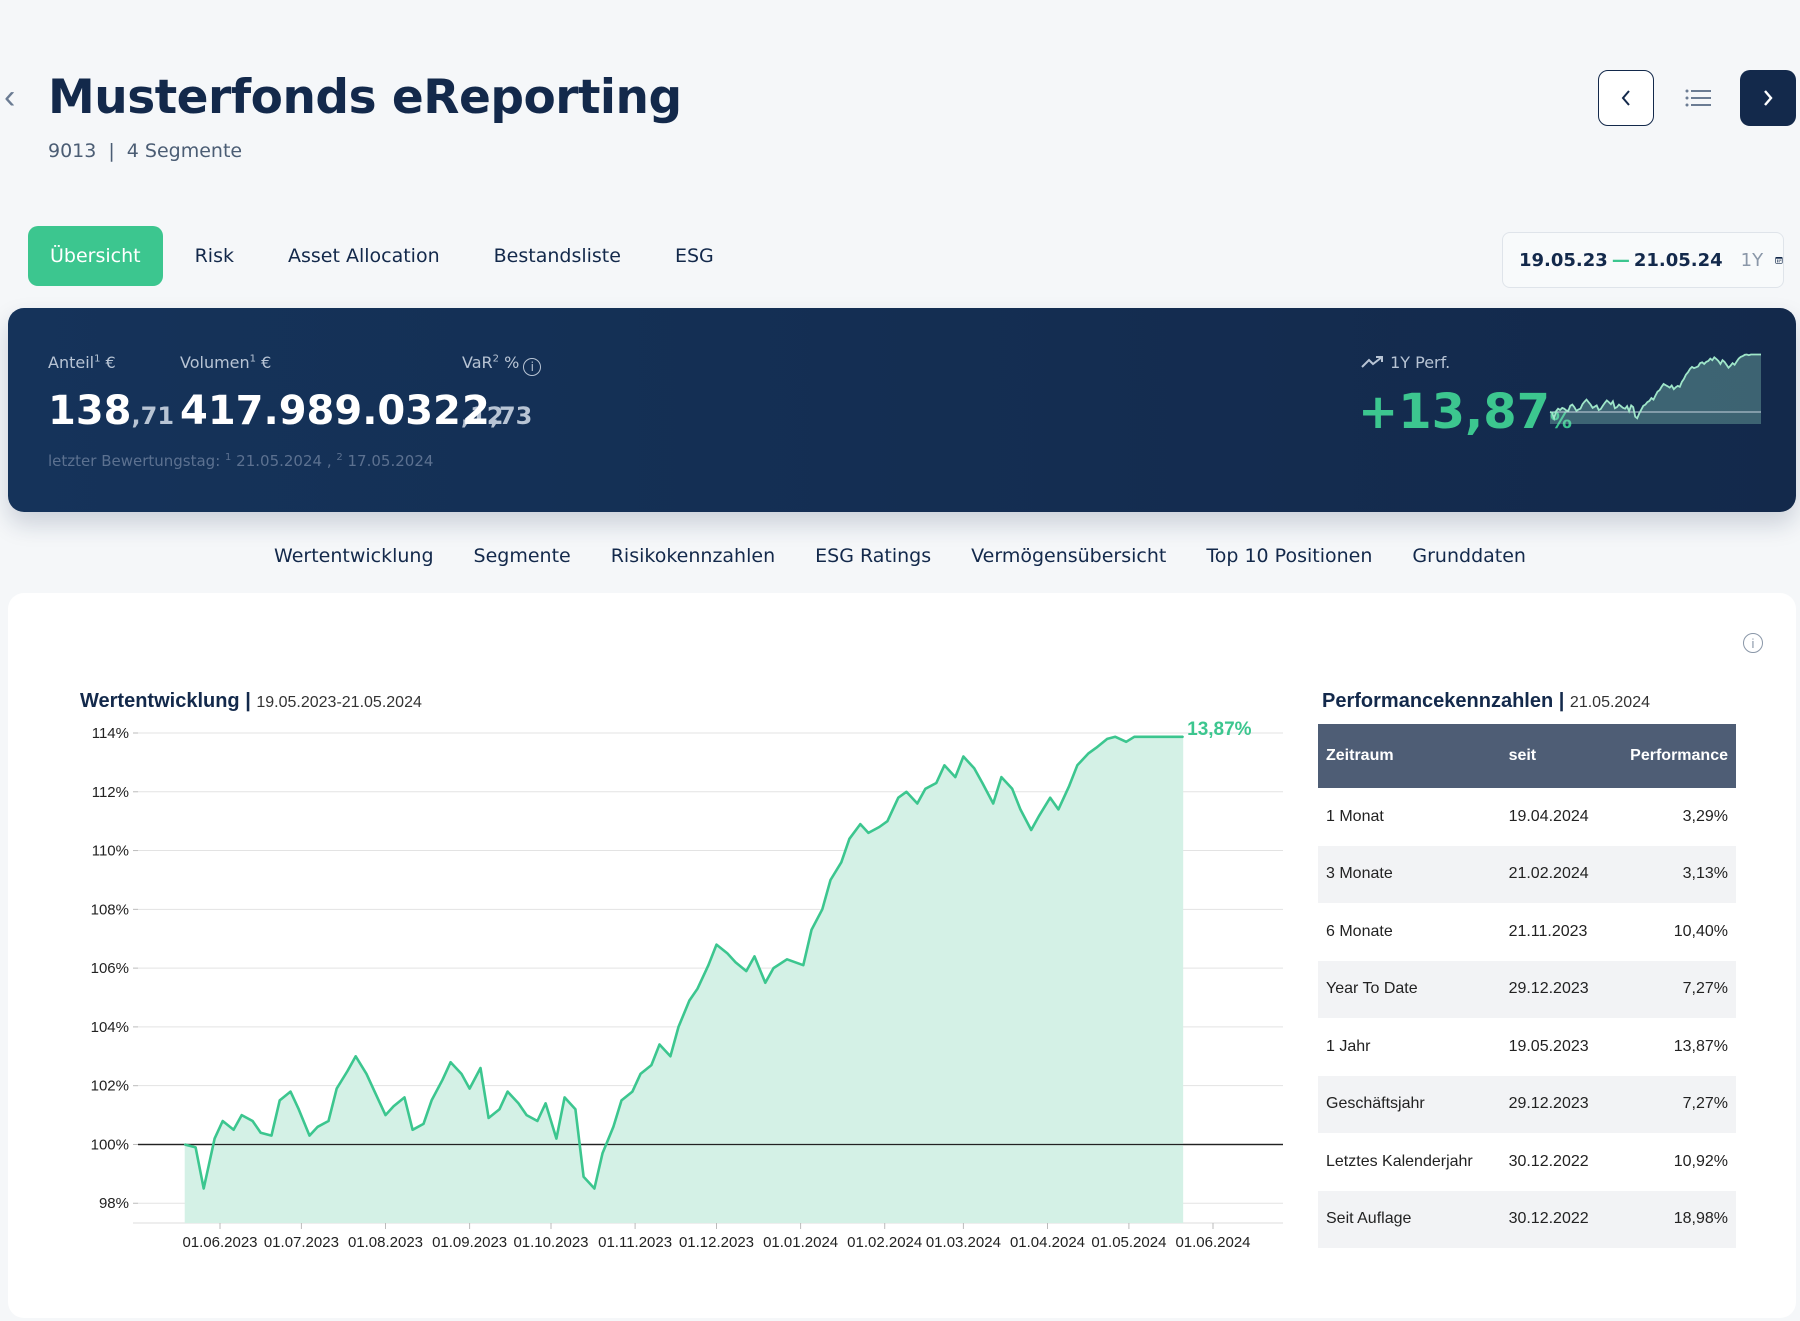 The width and height of the screenshot is (1800, 1321). I want to click on x-tick-label: 01.04.2024, so click(1047, 1242).